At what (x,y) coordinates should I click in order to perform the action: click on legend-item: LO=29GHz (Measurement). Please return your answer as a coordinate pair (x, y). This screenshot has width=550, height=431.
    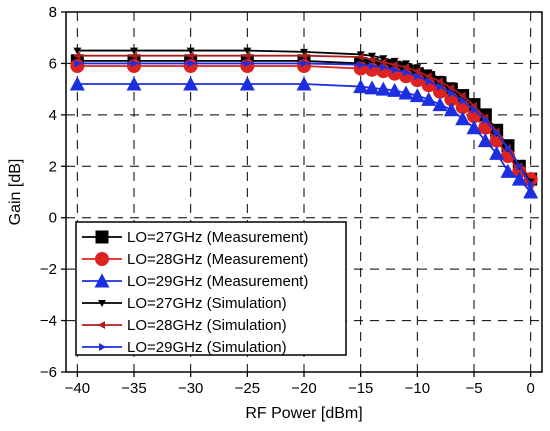
    Looking at the image, I should click on (195, 281).